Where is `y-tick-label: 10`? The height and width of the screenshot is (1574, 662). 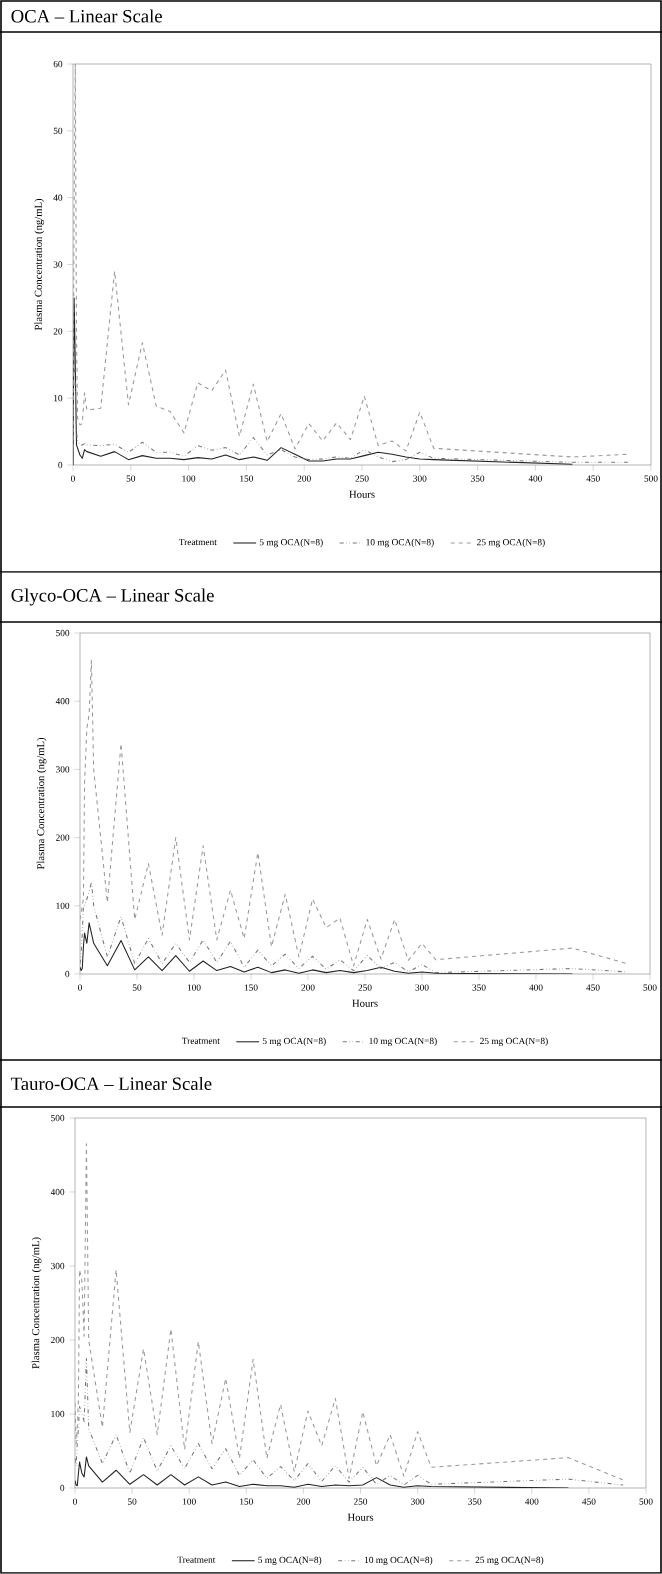 y-tick-label: 10 is located at coordinates (58, 398).